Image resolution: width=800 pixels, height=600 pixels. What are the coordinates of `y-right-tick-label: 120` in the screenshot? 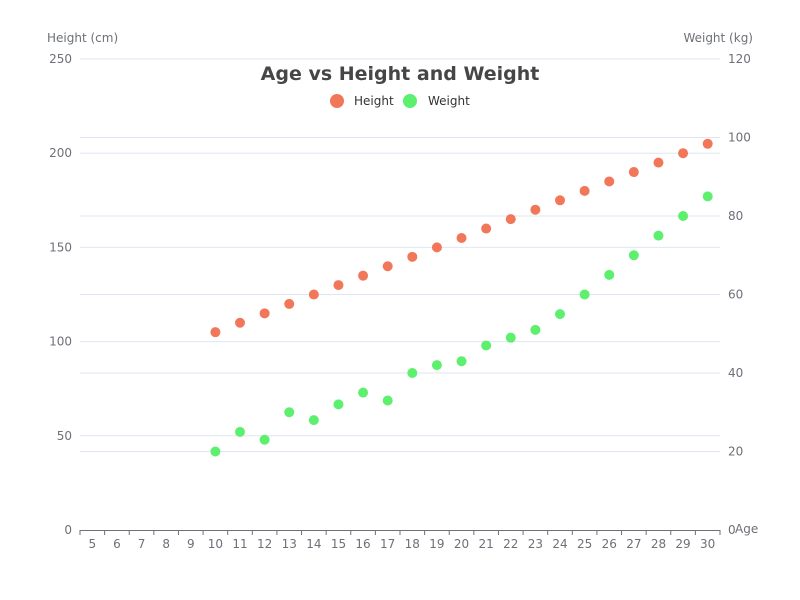 It's located at (739, 59).